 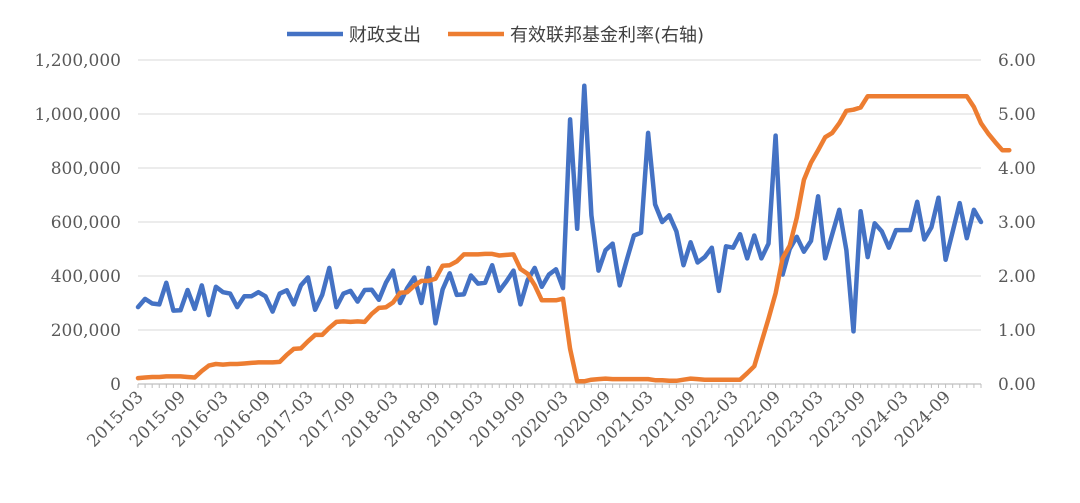 I want to click on legend-label-fed-rate: 有效联邦基金利率(右轴), so click(x=607, y=35).